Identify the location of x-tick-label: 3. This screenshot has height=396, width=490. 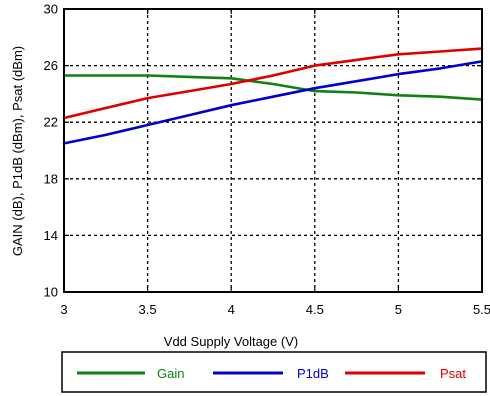
(63, 309).